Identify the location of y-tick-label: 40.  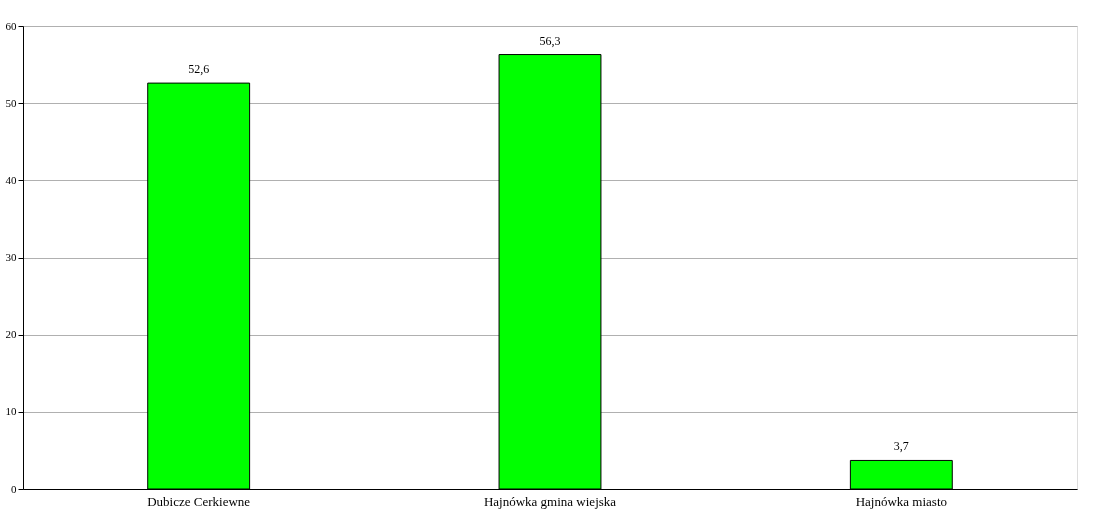
(11, 179).